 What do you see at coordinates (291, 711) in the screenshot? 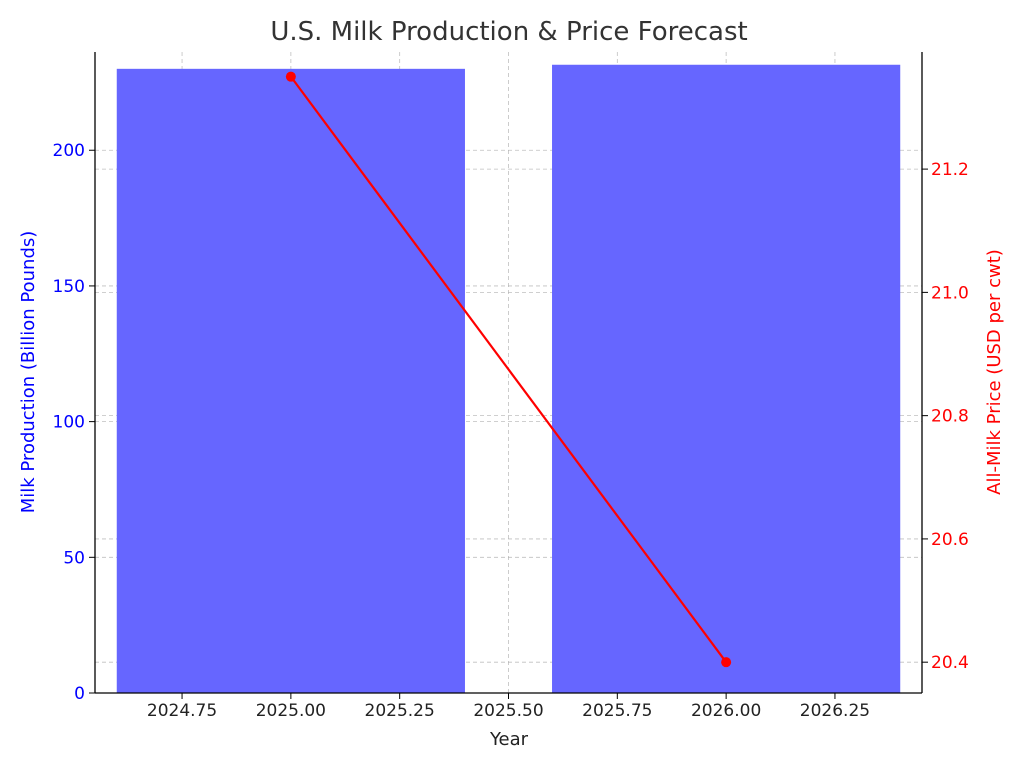
I see `x-tick-label: 2025.00` at bounding box center [291, 711].